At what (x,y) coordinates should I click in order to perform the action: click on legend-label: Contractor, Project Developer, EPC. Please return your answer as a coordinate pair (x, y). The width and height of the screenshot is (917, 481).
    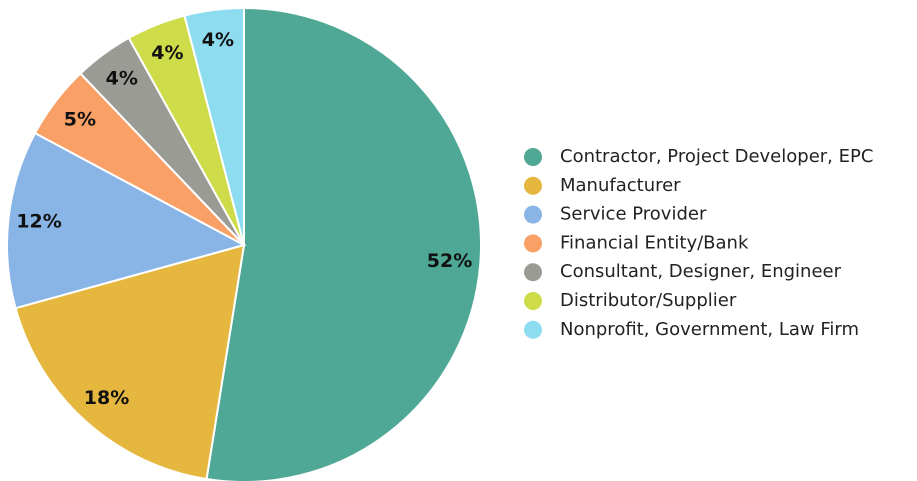
    Looking at the image, I should click on (716, 156).